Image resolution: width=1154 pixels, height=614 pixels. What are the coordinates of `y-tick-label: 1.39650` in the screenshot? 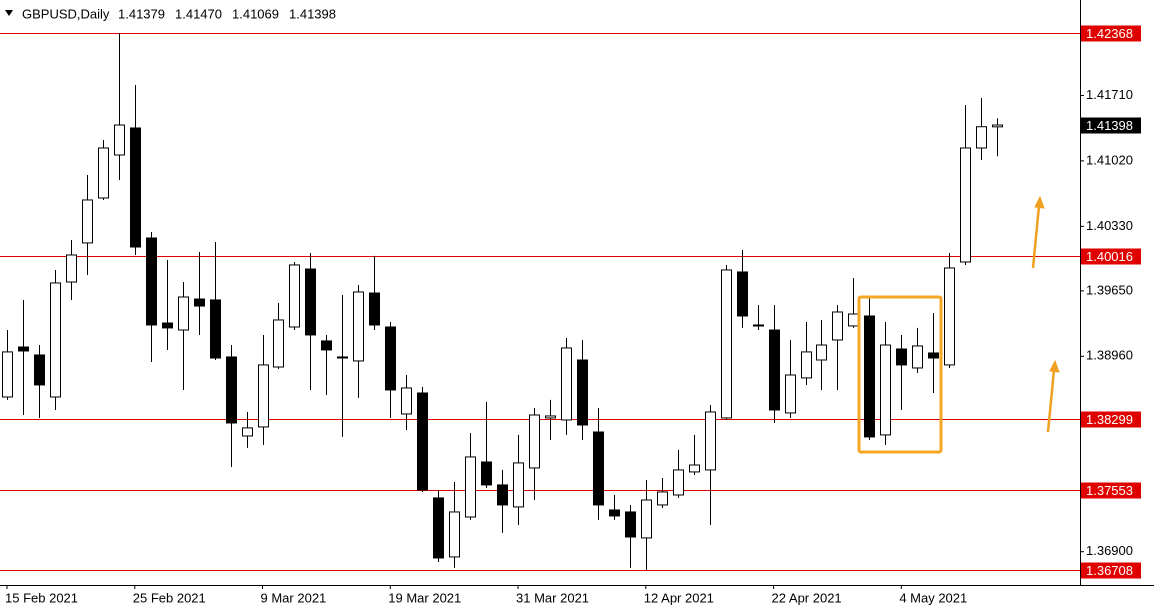 It's located at (1109, 289).